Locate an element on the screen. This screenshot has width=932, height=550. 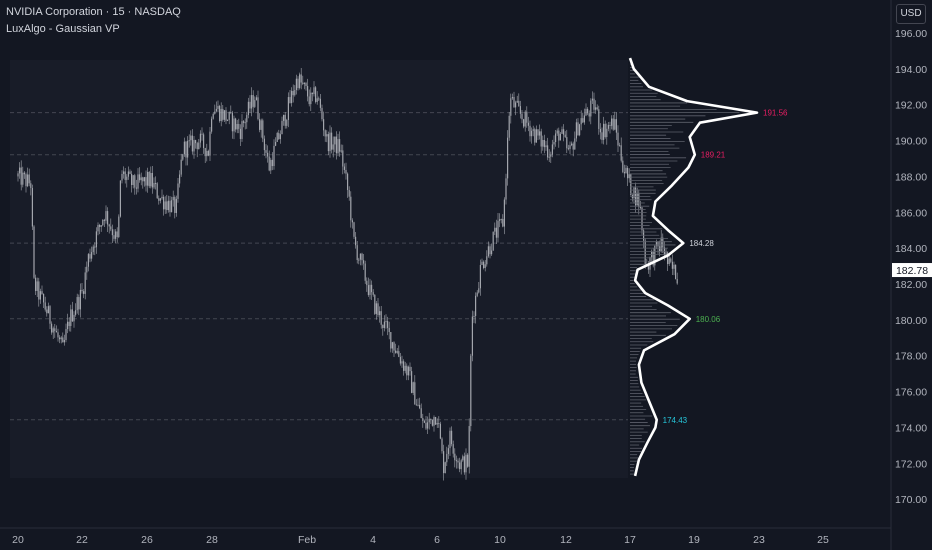
y-tick-label: 178.00 is located at coordinates (911, 357).